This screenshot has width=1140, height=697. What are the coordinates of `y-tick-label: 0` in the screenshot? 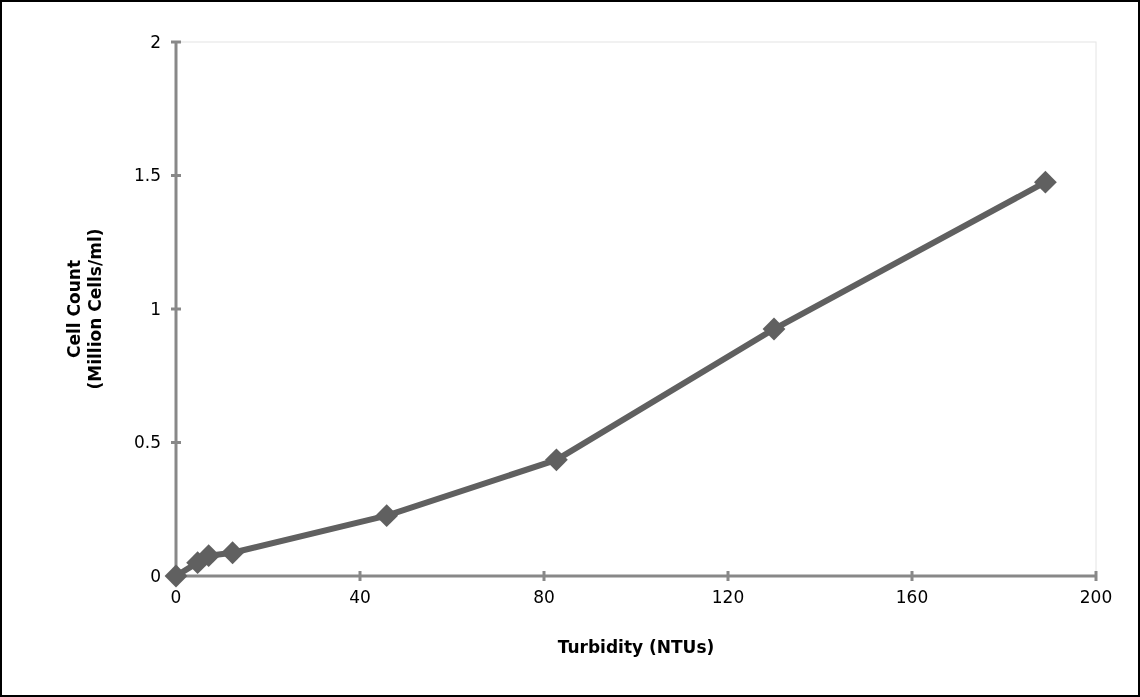 It's located at (155, 575).